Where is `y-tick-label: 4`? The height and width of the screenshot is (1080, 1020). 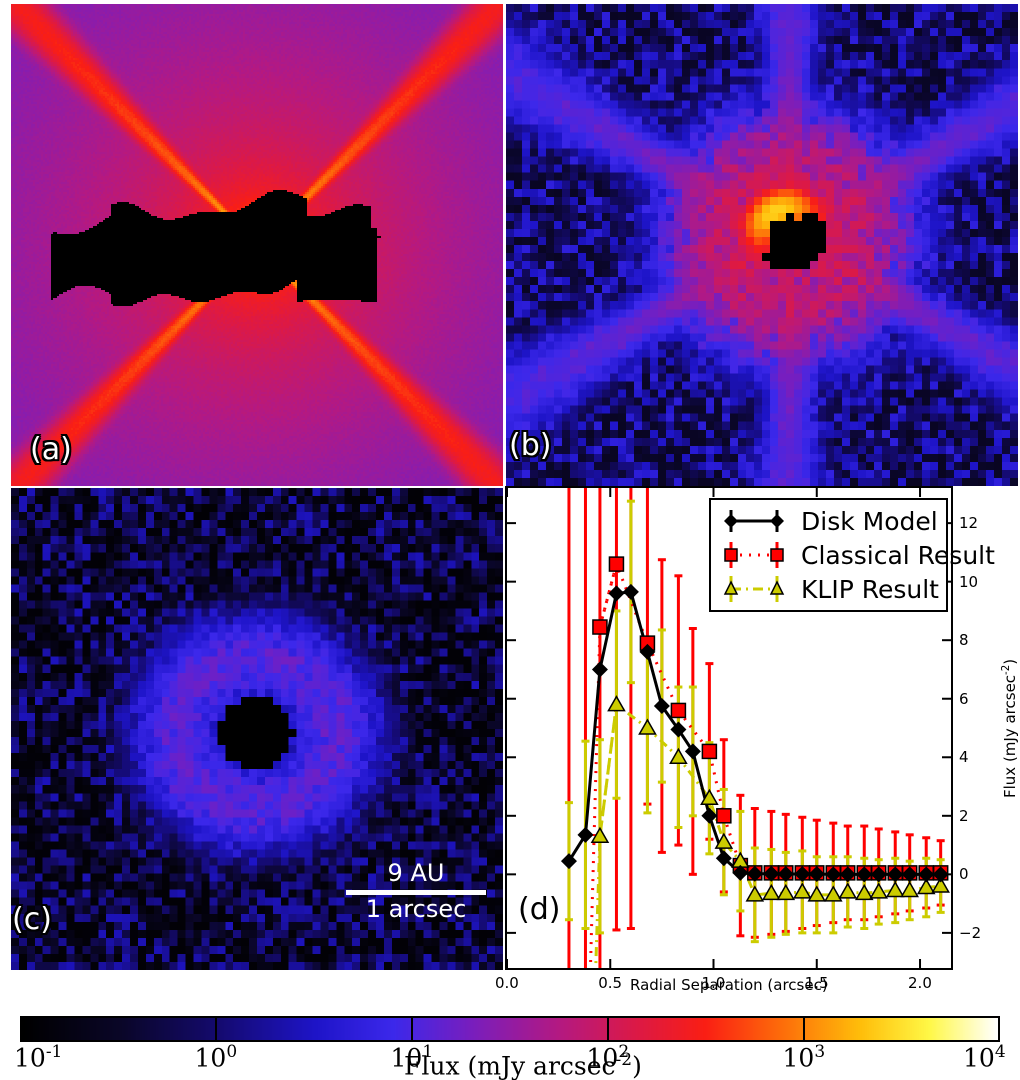 y-tick-label: 4 is located at coordinates (964, 757).